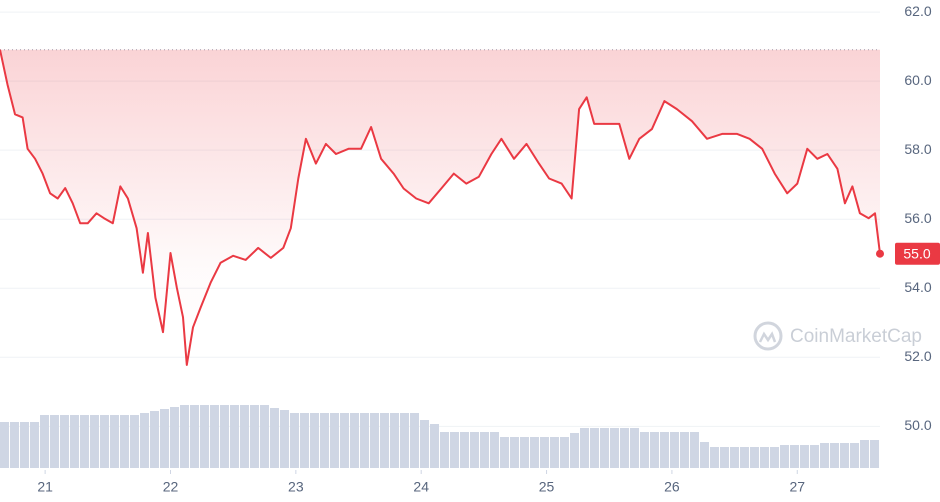  What do you see at coordinates (917, 356) in the screenshot?
I see `y-tick-label: 52.0` at bounding box center [917, 356].